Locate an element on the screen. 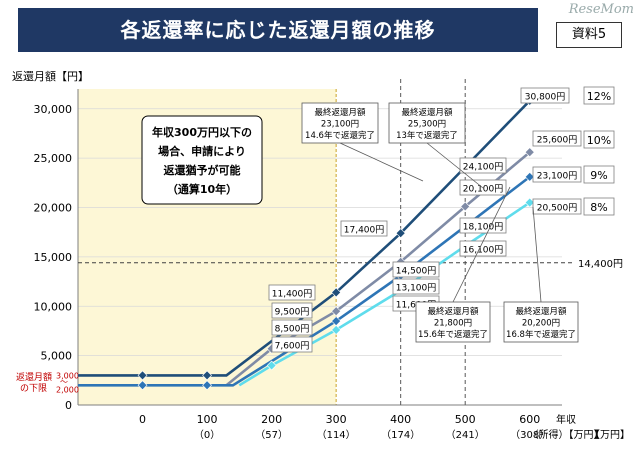  x-tick-label: 0 is located at coordinates (142, 419).